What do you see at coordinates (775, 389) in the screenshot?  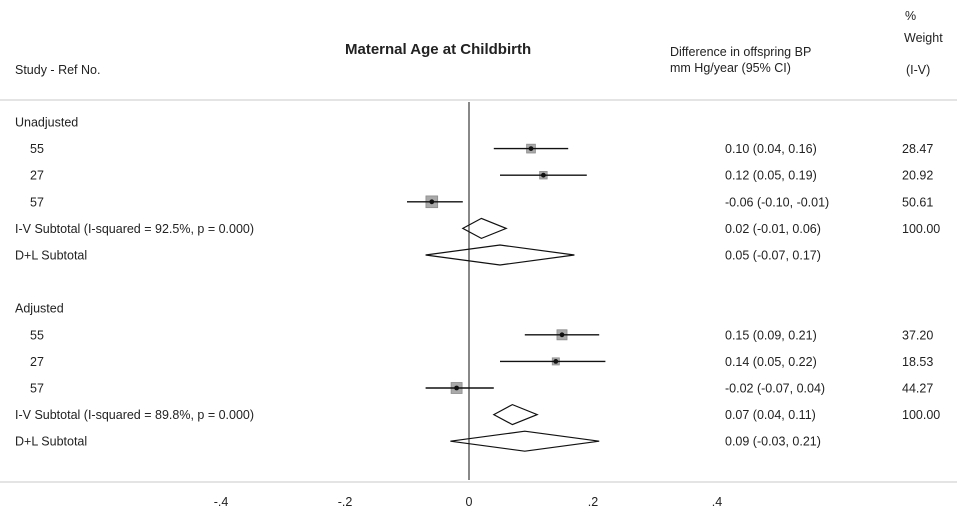 I see `effect-ci-value: -0.02 (-0.07, 0.04)` at bounding box center [775, 389].